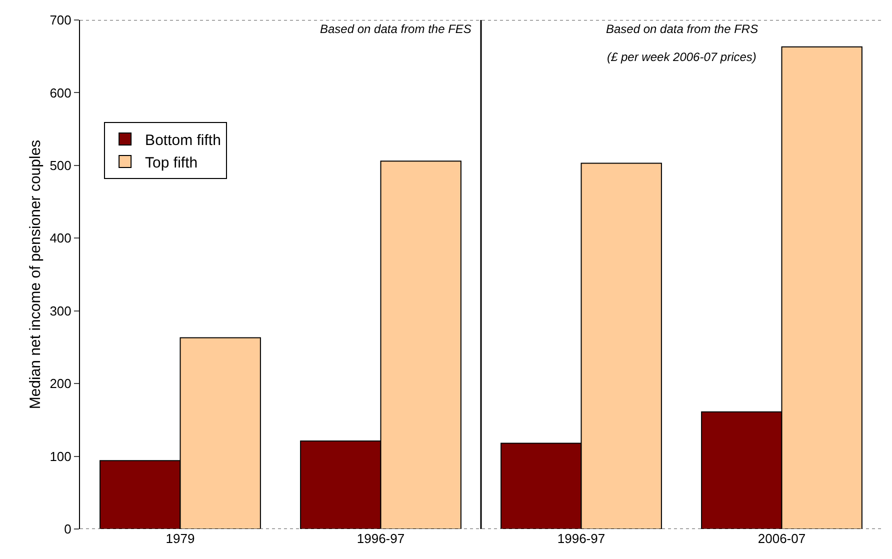 This screenshot has height=559, width=892. What do you see at coordinates (61, 20) in the screenshot?
I see `y-tick-label: 700` at bounding box center [61, 20].